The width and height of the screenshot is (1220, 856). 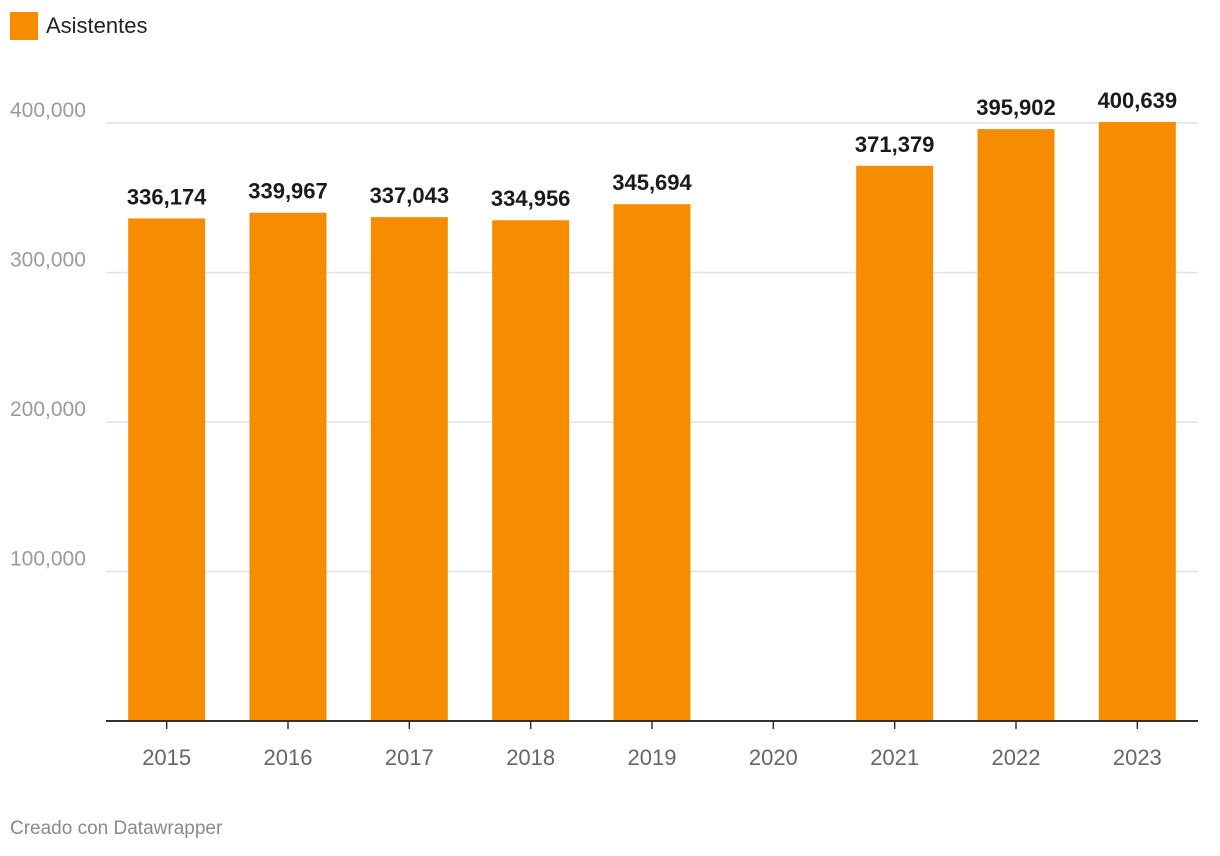 What do you see at coordinates (895, 443) in the screenshot?
I see `bar-2021` at bounding box center [895, 443].